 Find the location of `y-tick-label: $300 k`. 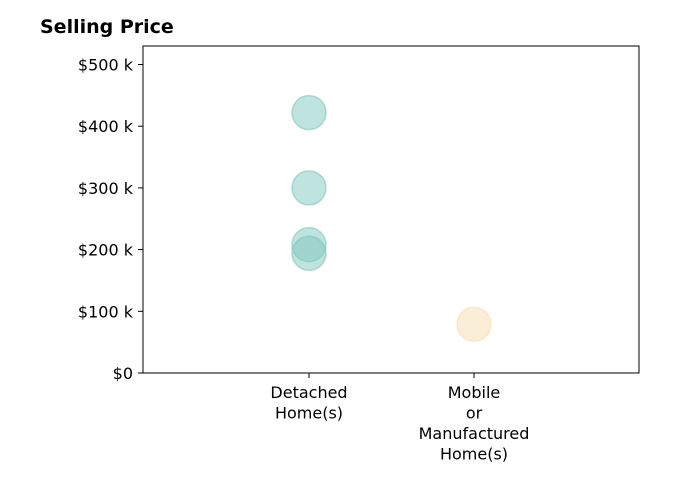

y-tick-label: $300 k is located at coordinates (106, 188).